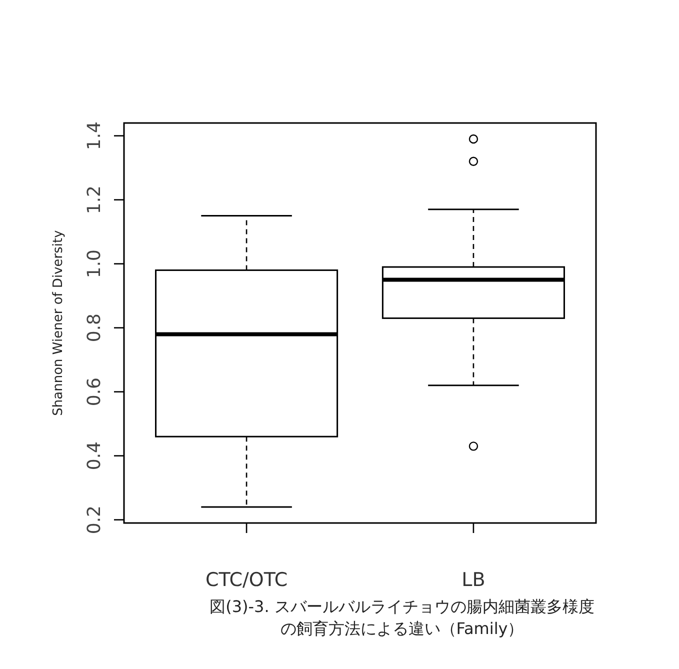  Describe the element at coordinates (94, 135) in the screenshot. I see `y-tick-label: 1.4` at that location.